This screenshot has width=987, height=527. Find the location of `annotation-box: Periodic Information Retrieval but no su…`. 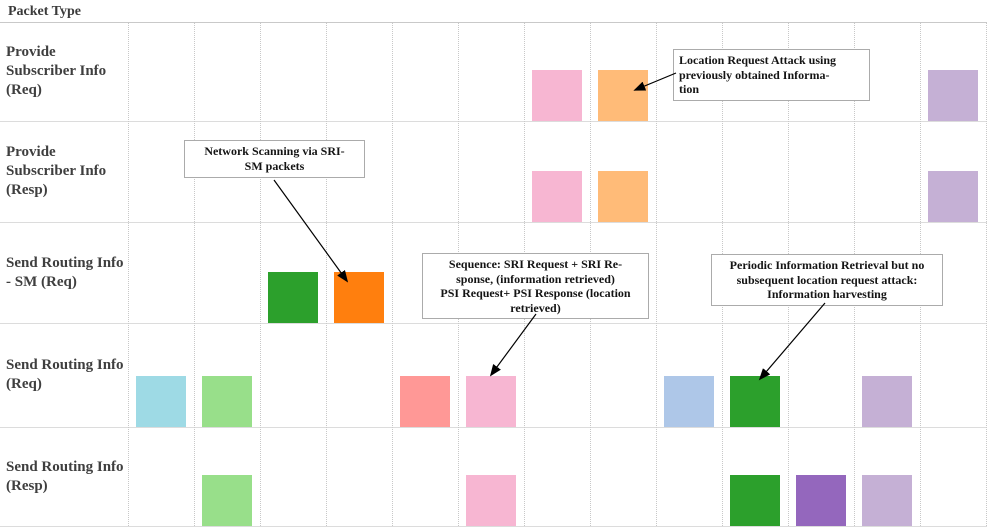

annotation-box: Periodic Information Retrieval but no su… is located at coordinates (827, 280).